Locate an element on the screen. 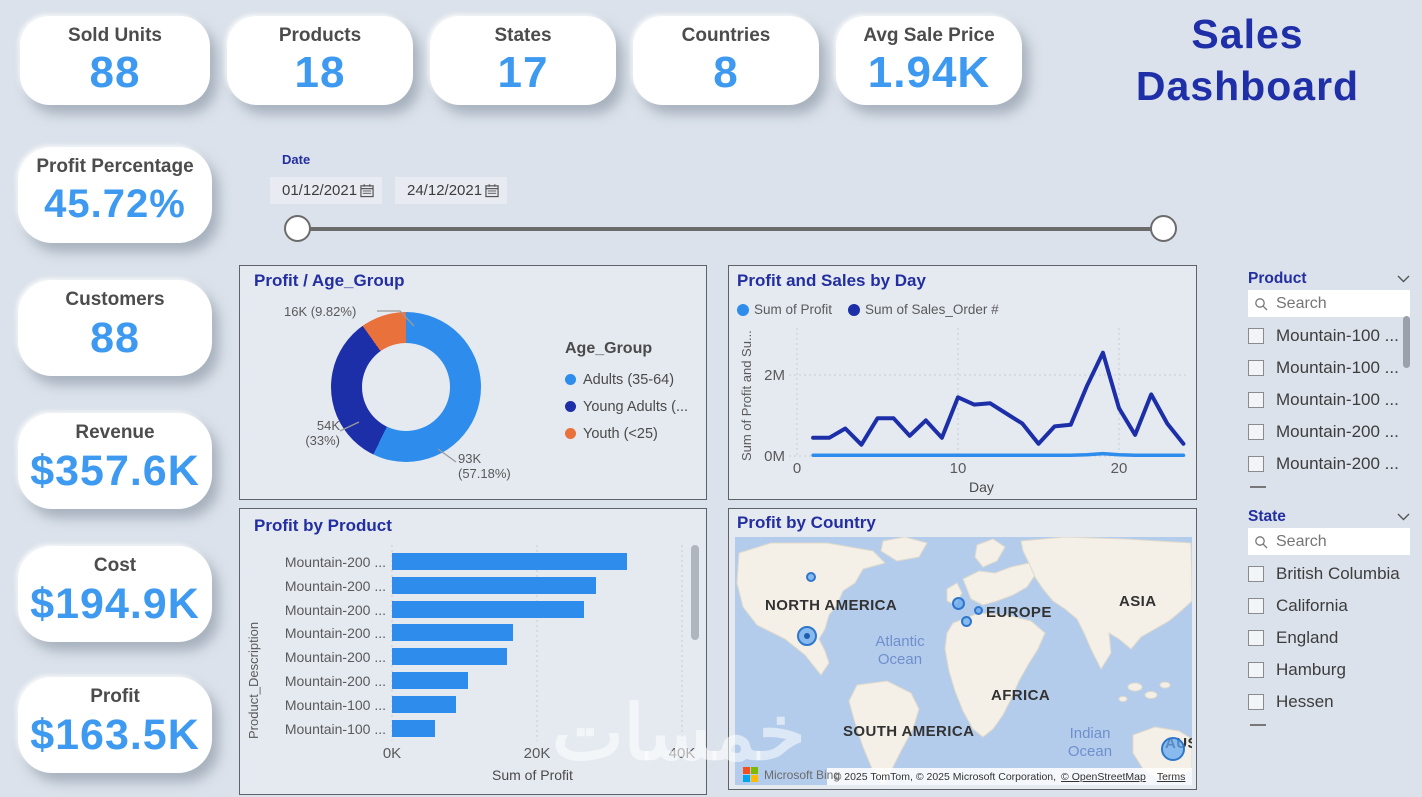  kpi-card-products: Products 18 is located at coordinates (320, 60).